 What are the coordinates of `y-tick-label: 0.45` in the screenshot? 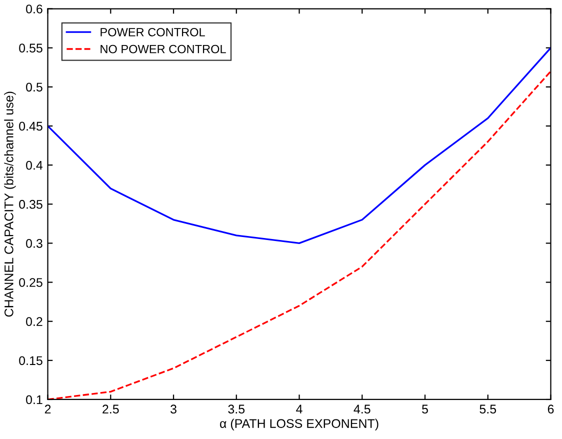 It's located at (30, 126).